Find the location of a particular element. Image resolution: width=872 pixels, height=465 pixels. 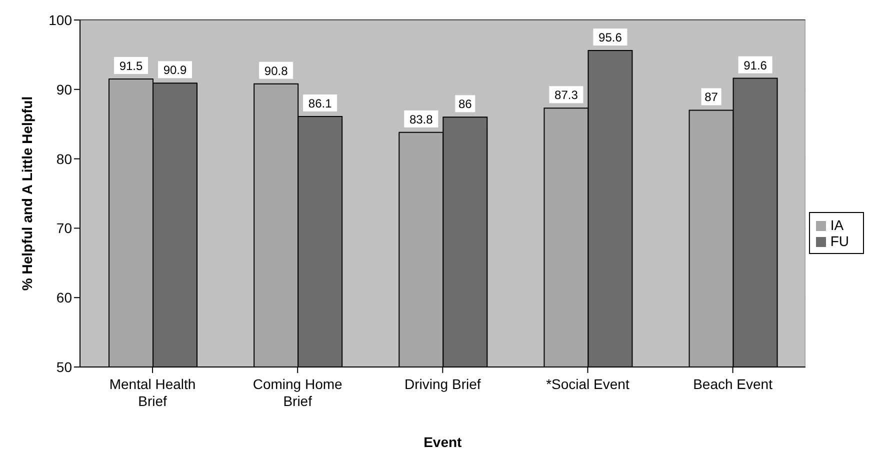

data-label: 91.5 is located at coordinates (131, 65).